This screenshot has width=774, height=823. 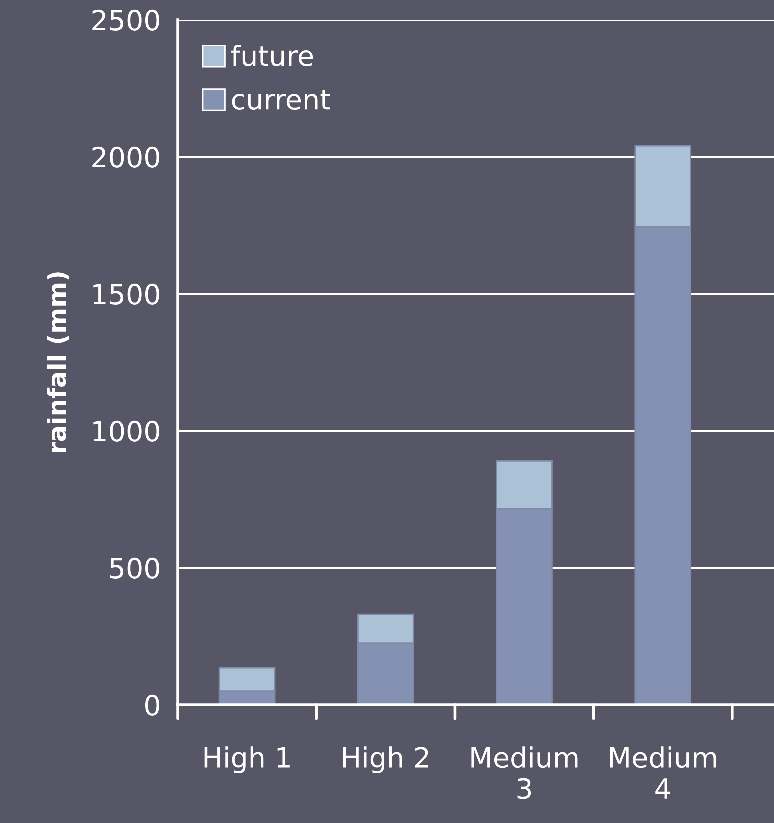 I want to click on legend-label: current, so click(x=281, y=100).